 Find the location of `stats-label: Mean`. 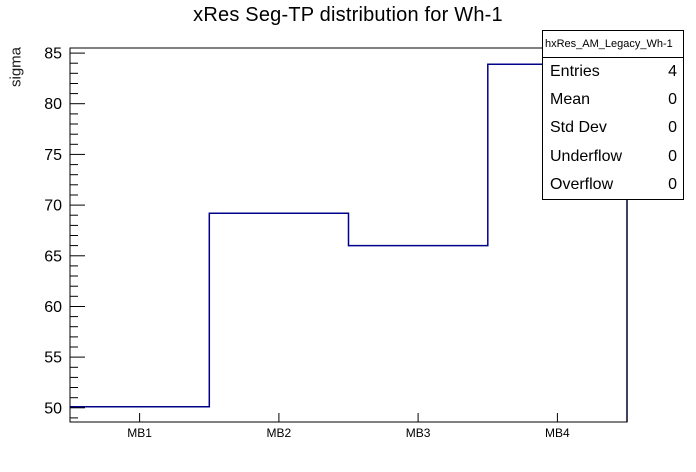

stats-label: Mean is located at coordinates (570, 100).